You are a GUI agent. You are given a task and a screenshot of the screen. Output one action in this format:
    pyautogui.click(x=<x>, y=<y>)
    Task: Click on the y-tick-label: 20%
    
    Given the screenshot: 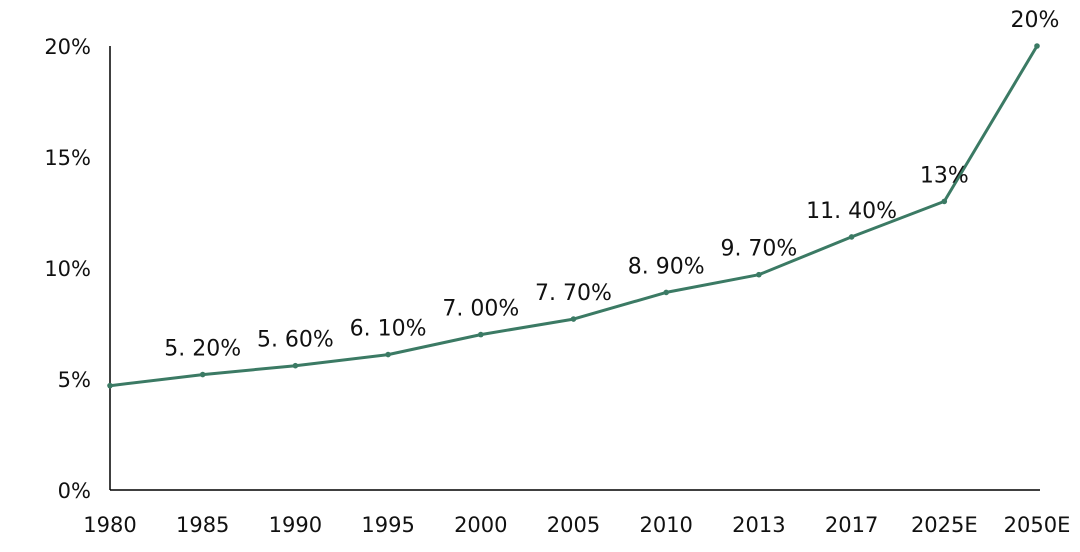 What is the action you would take?
    pyautogui.click(x=67, y=47)
    